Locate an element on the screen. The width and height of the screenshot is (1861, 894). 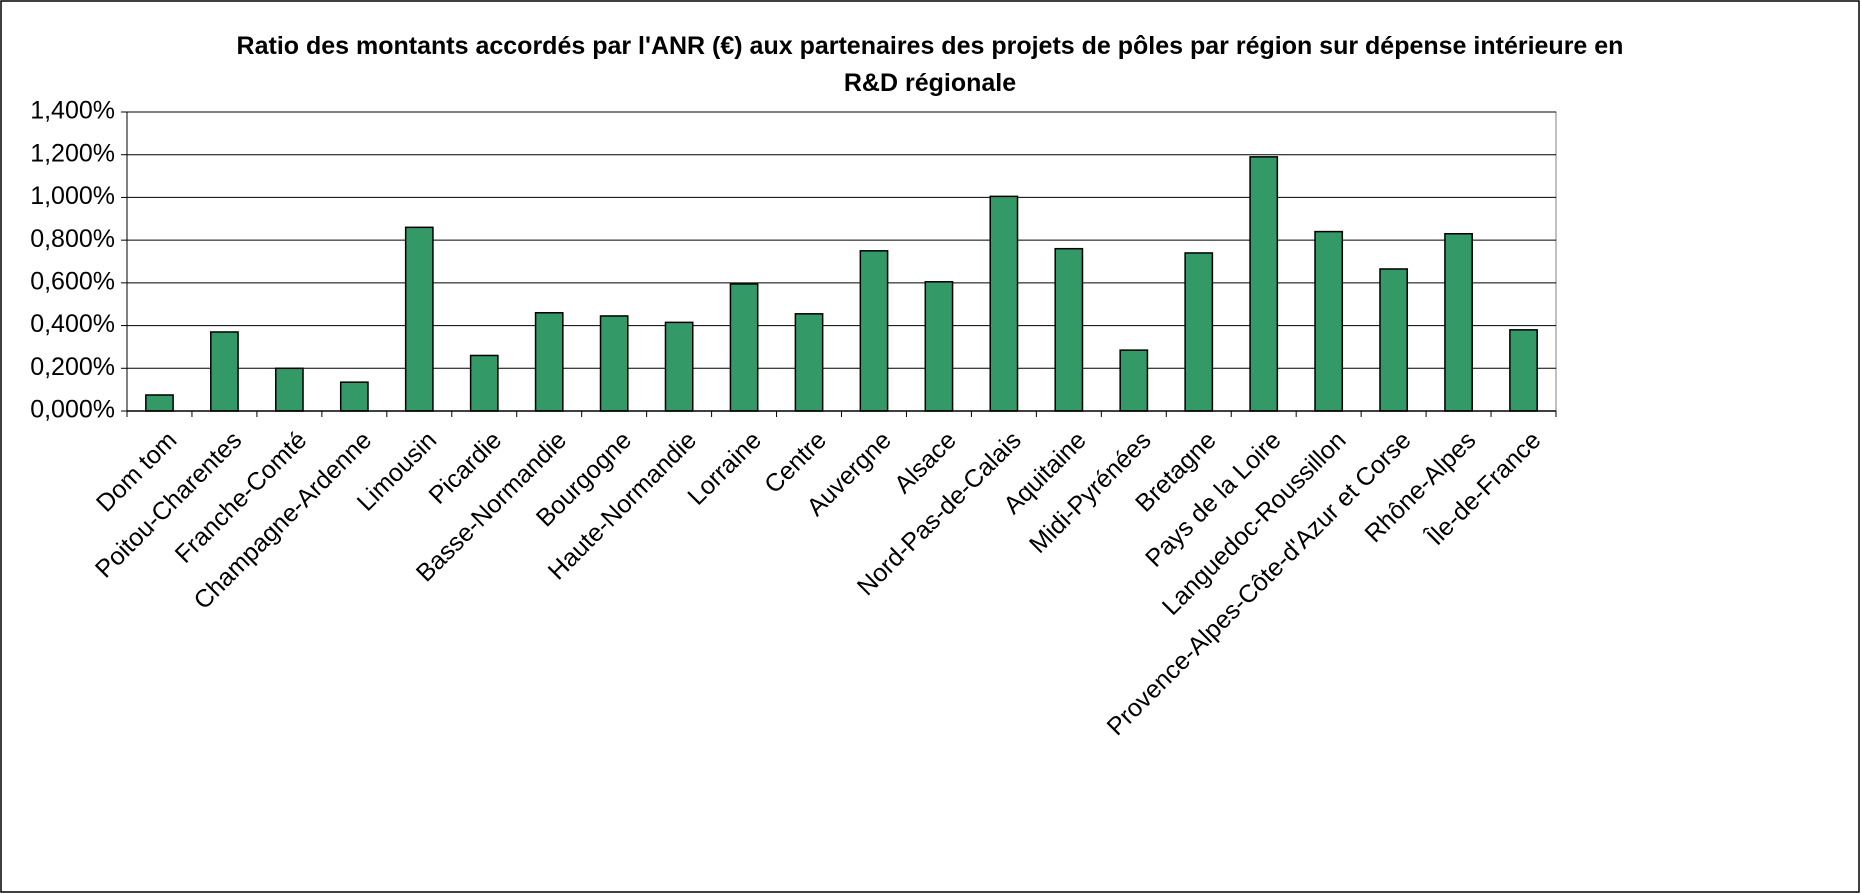
y-tick-label: 0,800% is located at coordinates (72, 239).